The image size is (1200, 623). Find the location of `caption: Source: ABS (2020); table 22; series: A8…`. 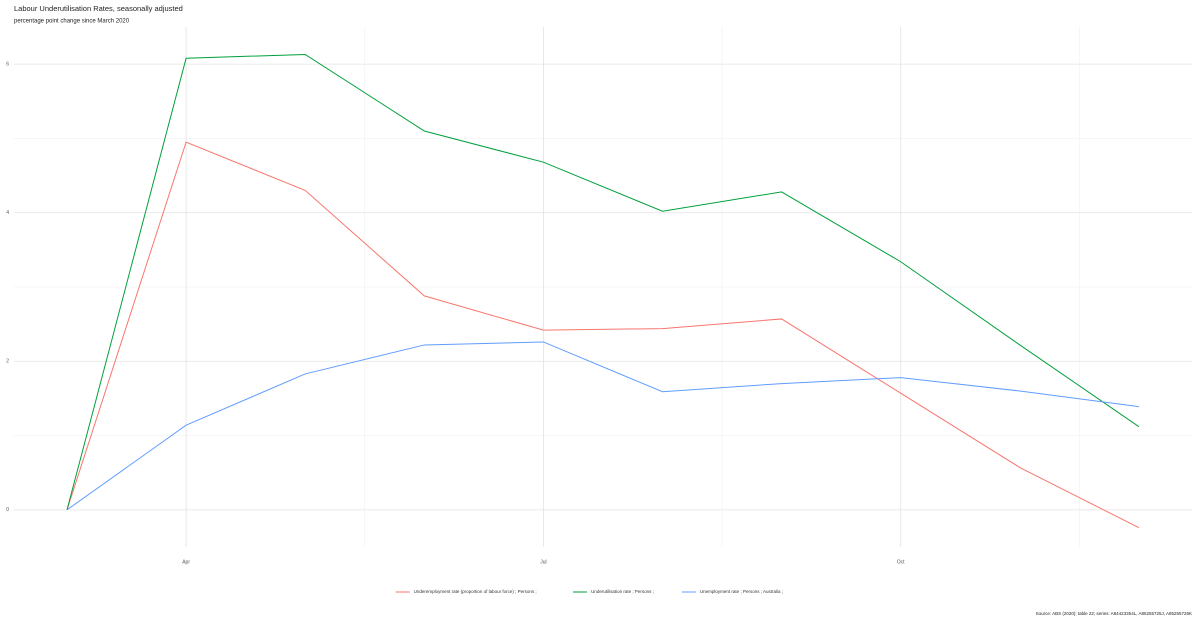

caption: Source: ABS (2020); table 22; series: A8… is located at coordinates (1114, 613).